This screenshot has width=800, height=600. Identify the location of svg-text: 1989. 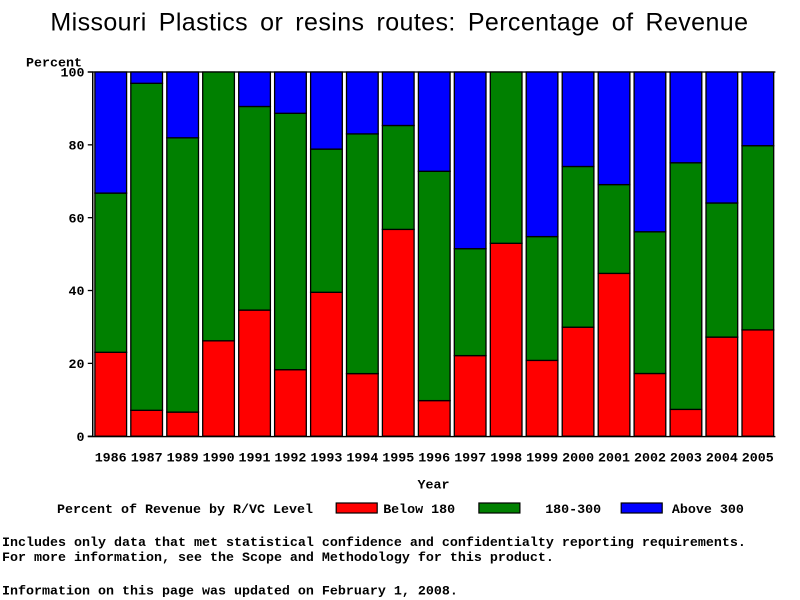
(183, 459).